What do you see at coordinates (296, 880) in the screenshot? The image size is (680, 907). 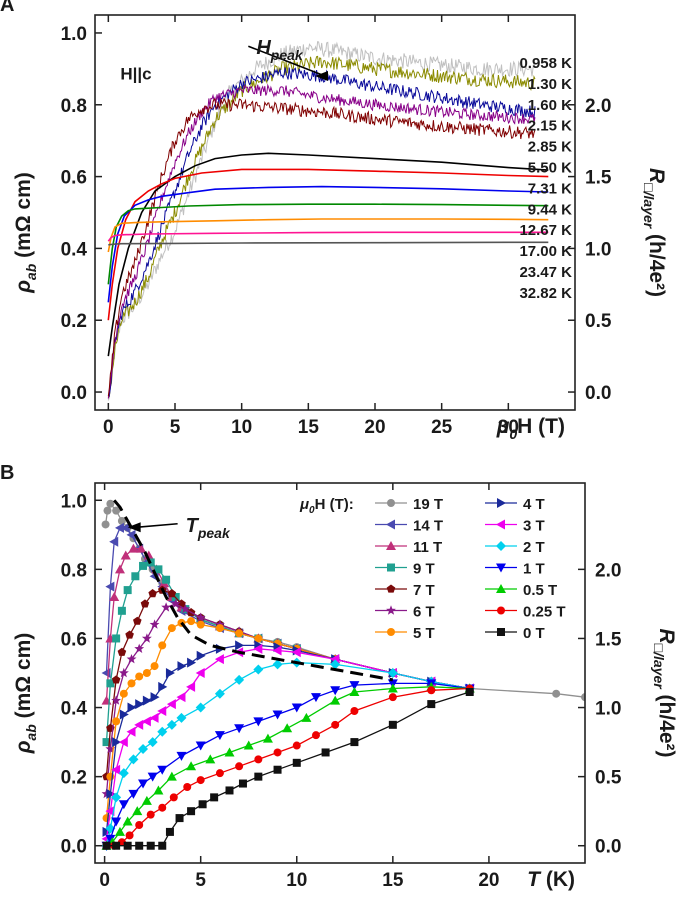 I see `x-tick-label: 10` at bounding box center [296, 880].